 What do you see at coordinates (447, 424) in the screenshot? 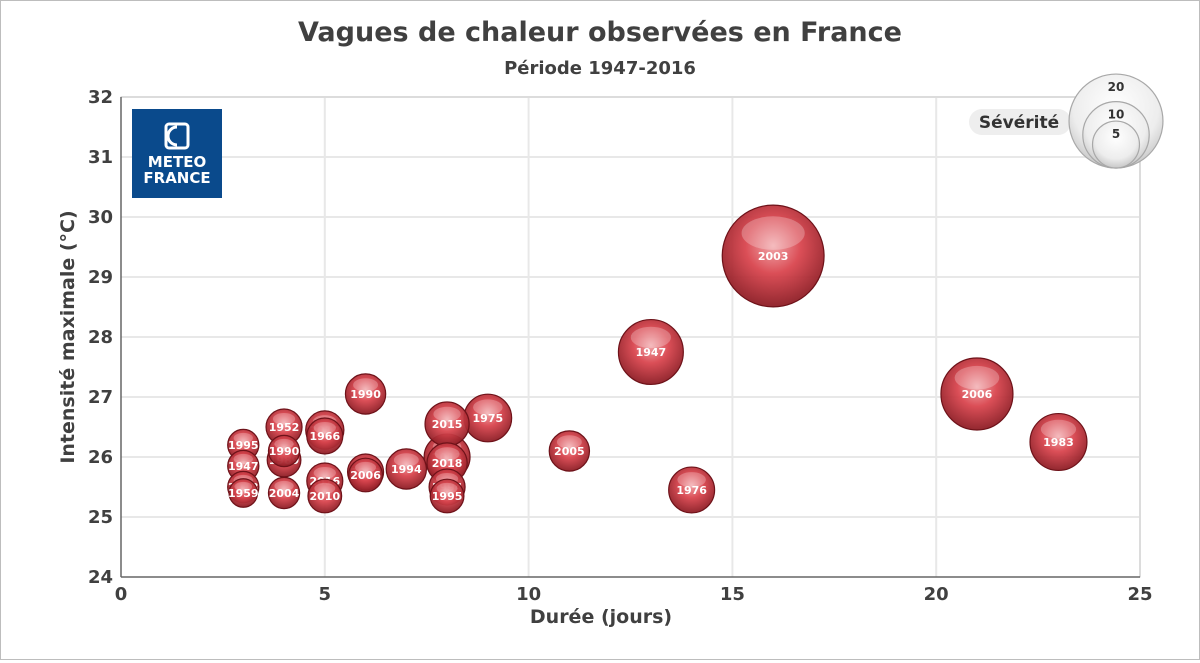
I see `bubble-point: 2015` at bounding box center [447, 424].